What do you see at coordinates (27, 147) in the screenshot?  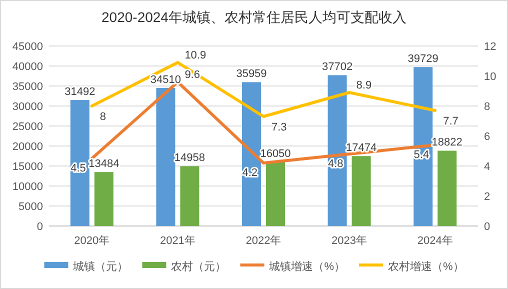 I see `y-tick-label: 20000` at bounding box center [27, 147].